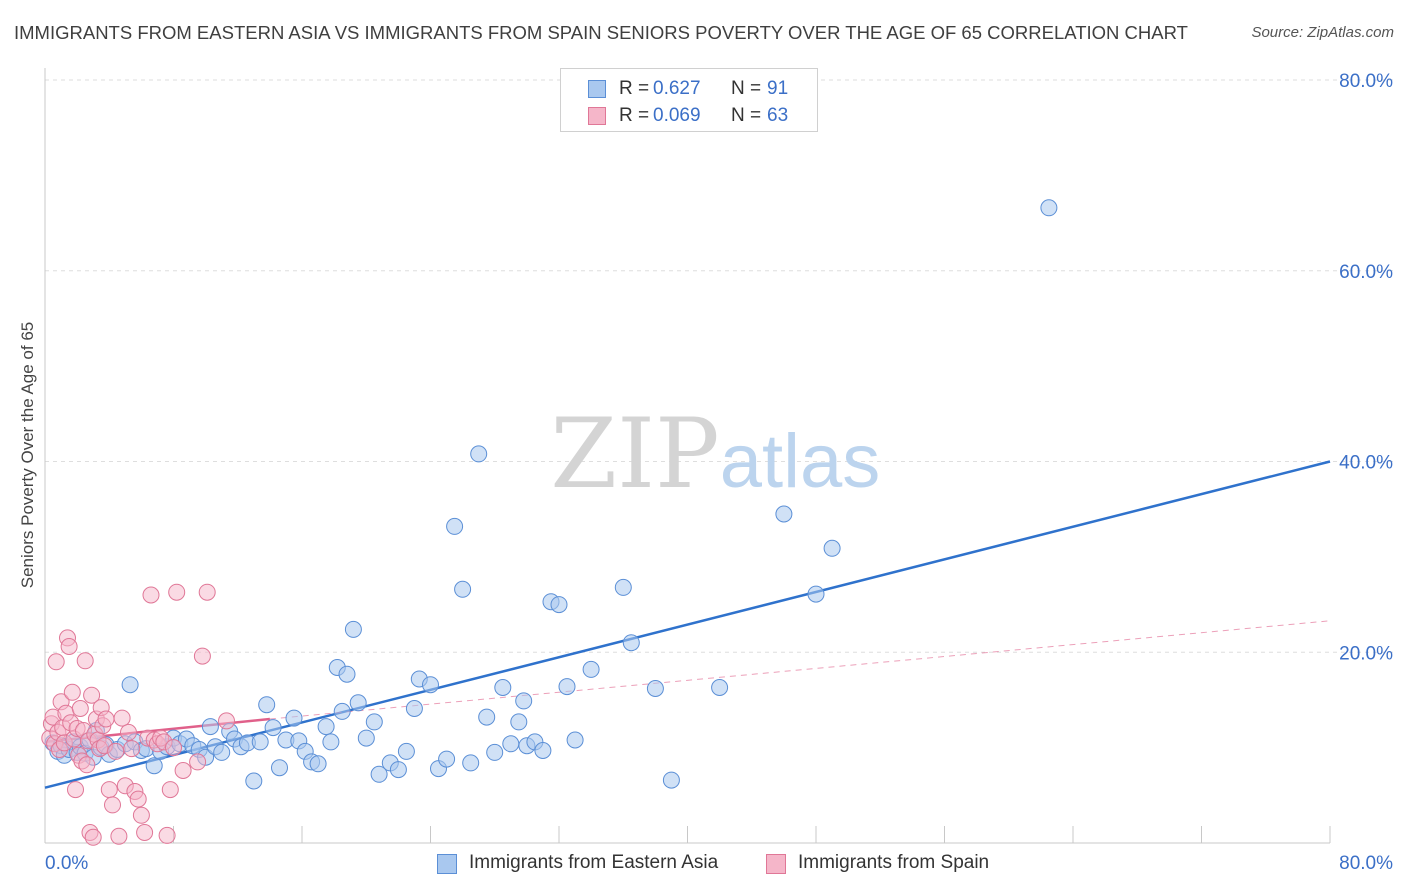 This screenshot has width=1406, height=892. Describe the element at coordinates (634, 454) in the screenshot. I see `watermark-zip: ZIP` at that location.